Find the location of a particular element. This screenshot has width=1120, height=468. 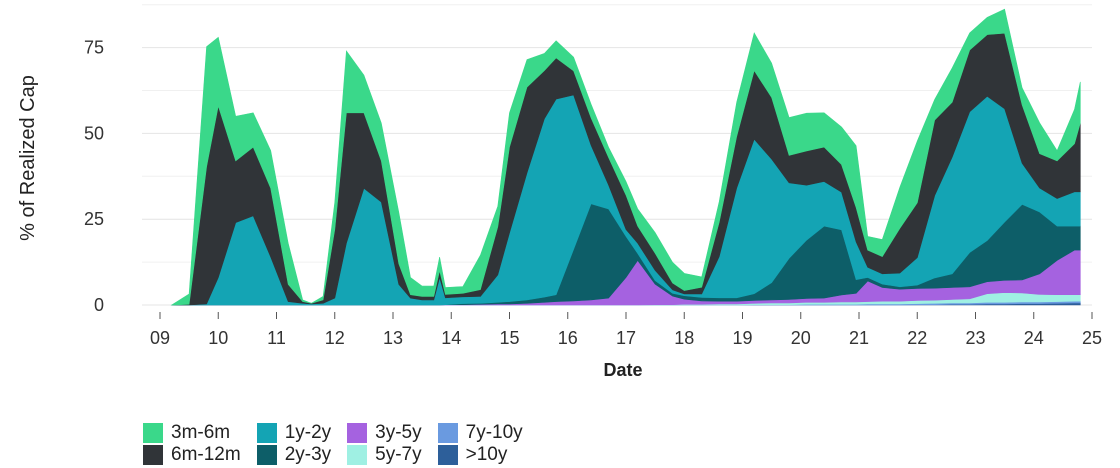

x-axis-ticks: 09 10 11 12 13 14 15 16 17 18 19 20 21 22 23 24 25 is located at coordinates (626, 330).